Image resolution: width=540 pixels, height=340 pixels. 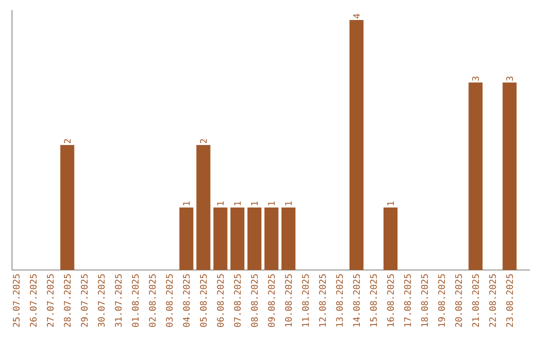 I want to click on x-tick-label: 02.08.2025, so click(x=152, y=300).